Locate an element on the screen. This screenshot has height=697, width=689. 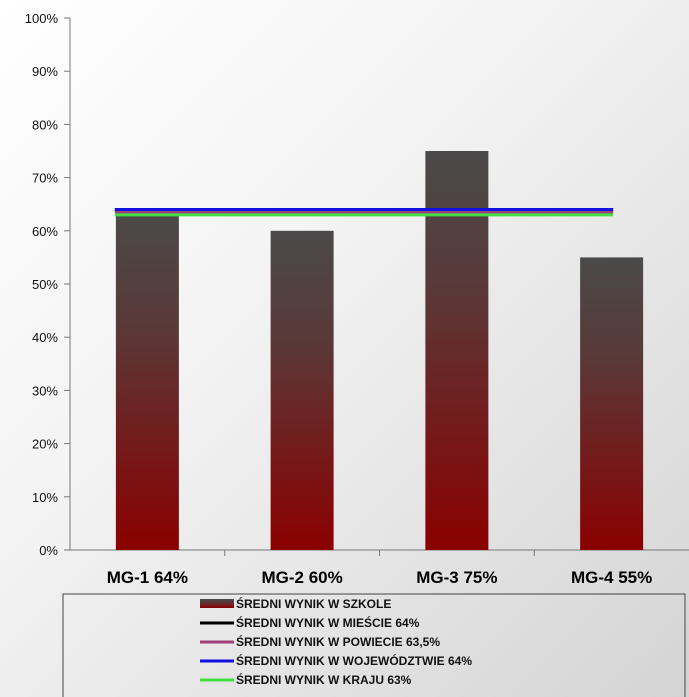
x-tick-label: MG-3 75% is located at coordinates (456, 577).